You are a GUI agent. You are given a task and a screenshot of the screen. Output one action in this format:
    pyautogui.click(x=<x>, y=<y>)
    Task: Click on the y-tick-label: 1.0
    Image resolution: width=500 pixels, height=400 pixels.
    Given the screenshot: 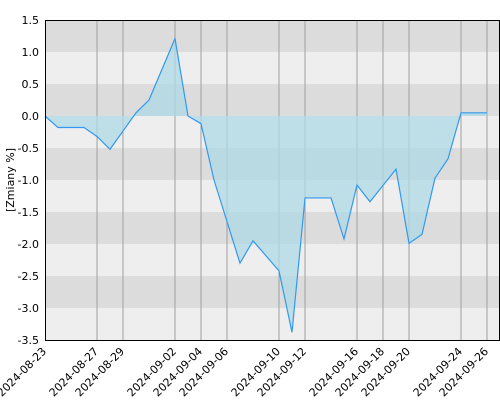 What is the action you would take?
    pyautogui.click(x=31, y=52)
    